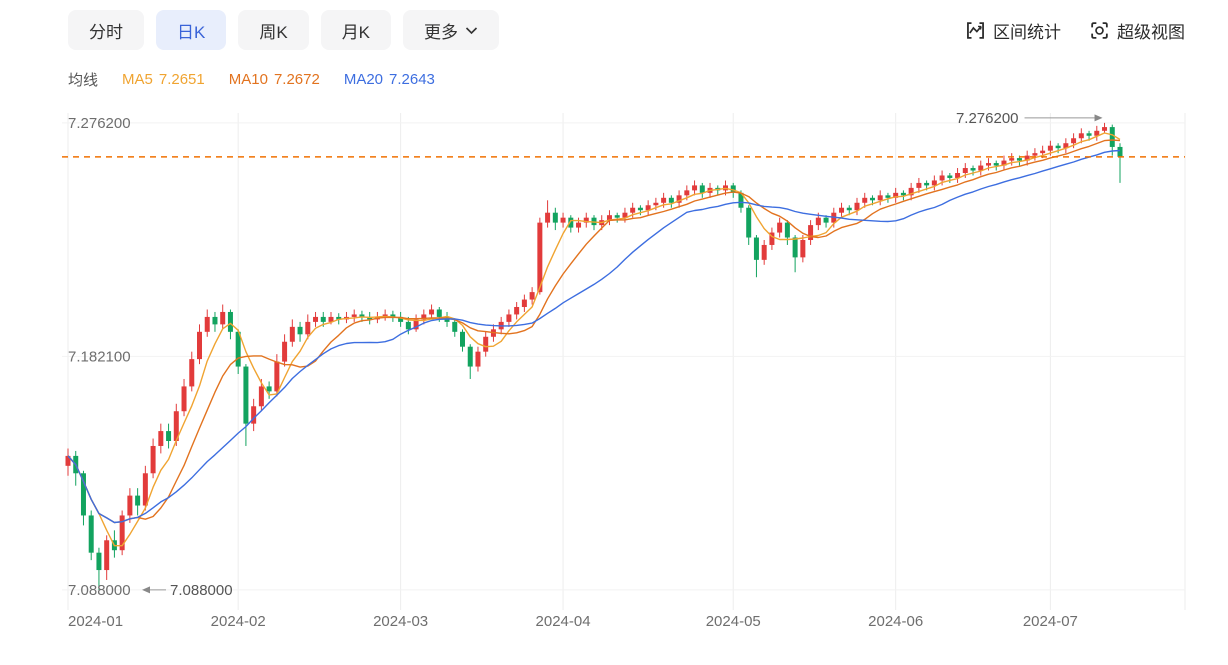 The width and height of the screenshot is (1228, 665). I want to click on chart-period-toolbar: 分时 日K 周K 月K 更多, so click(284, 30).